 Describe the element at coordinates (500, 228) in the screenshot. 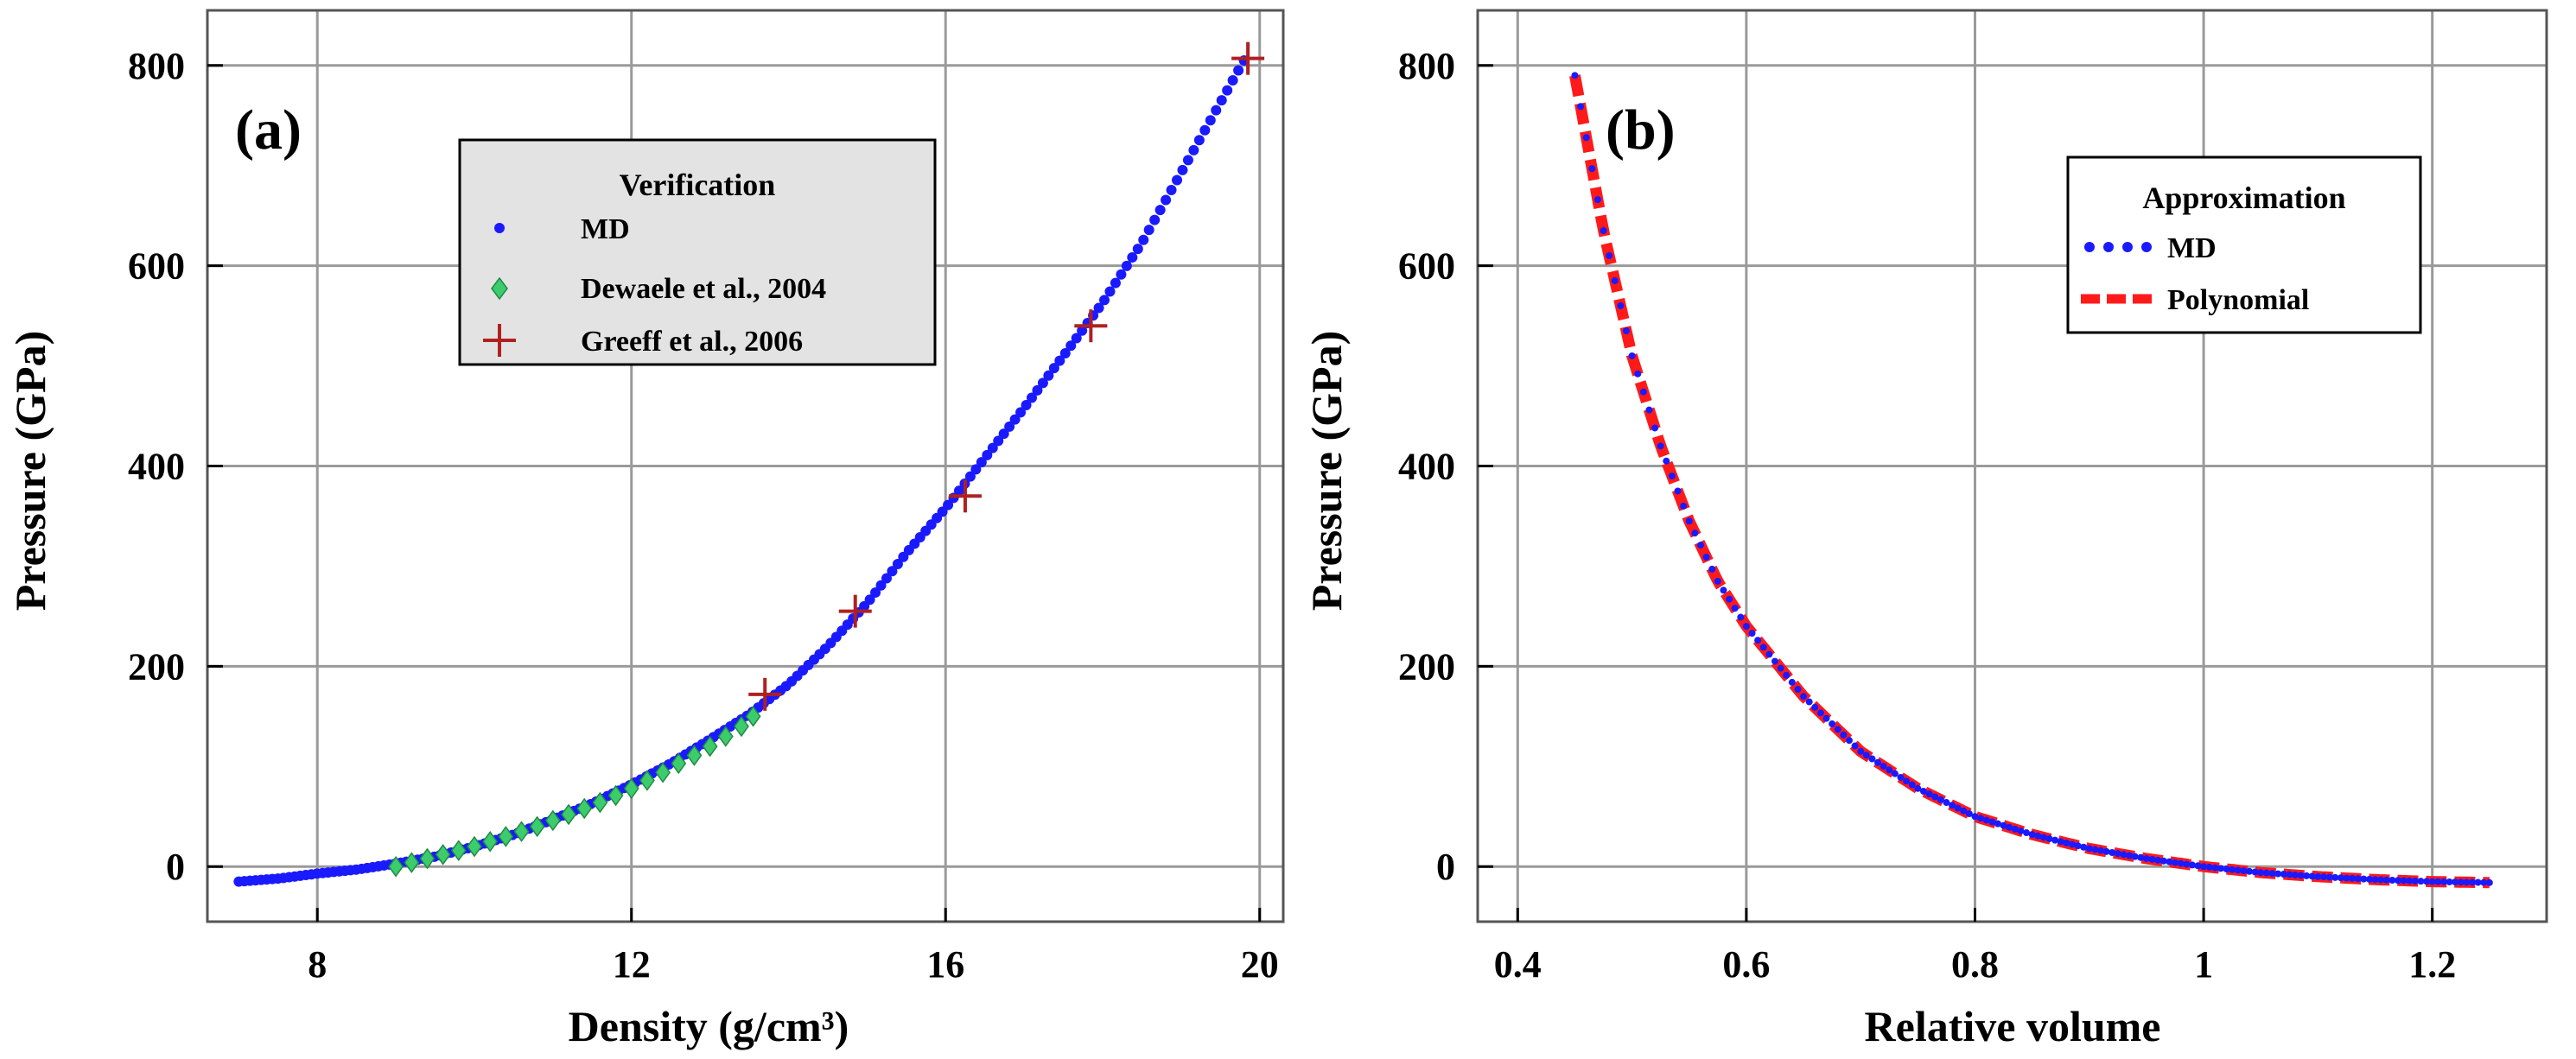

I see `legend-md-marker` at that location.